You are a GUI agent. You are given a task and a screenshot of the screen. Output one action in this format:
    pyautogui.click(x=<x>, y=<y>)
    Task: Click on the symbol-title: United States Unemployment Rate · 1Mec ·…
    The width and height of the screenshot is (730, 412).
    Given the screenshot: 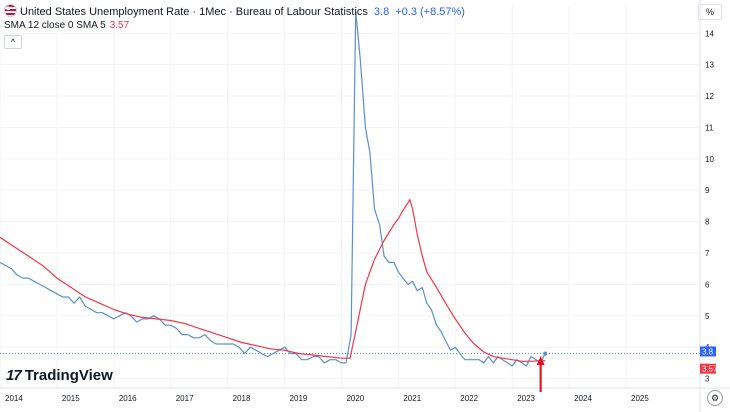 What is the action you would take?
    pyautogui.click(x=194, y=12)
    